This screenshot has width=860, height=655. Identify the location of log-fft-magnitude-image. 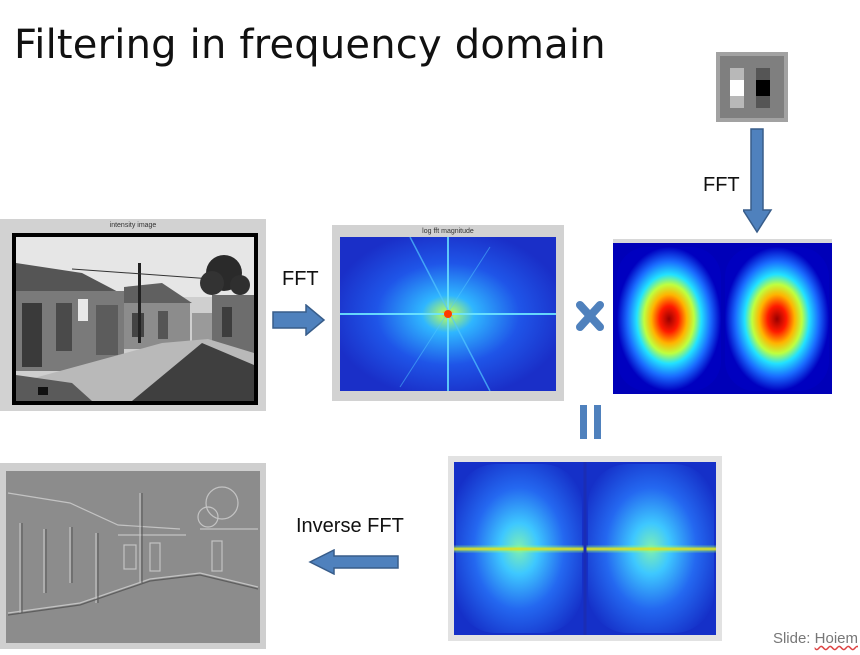
(448, 314).